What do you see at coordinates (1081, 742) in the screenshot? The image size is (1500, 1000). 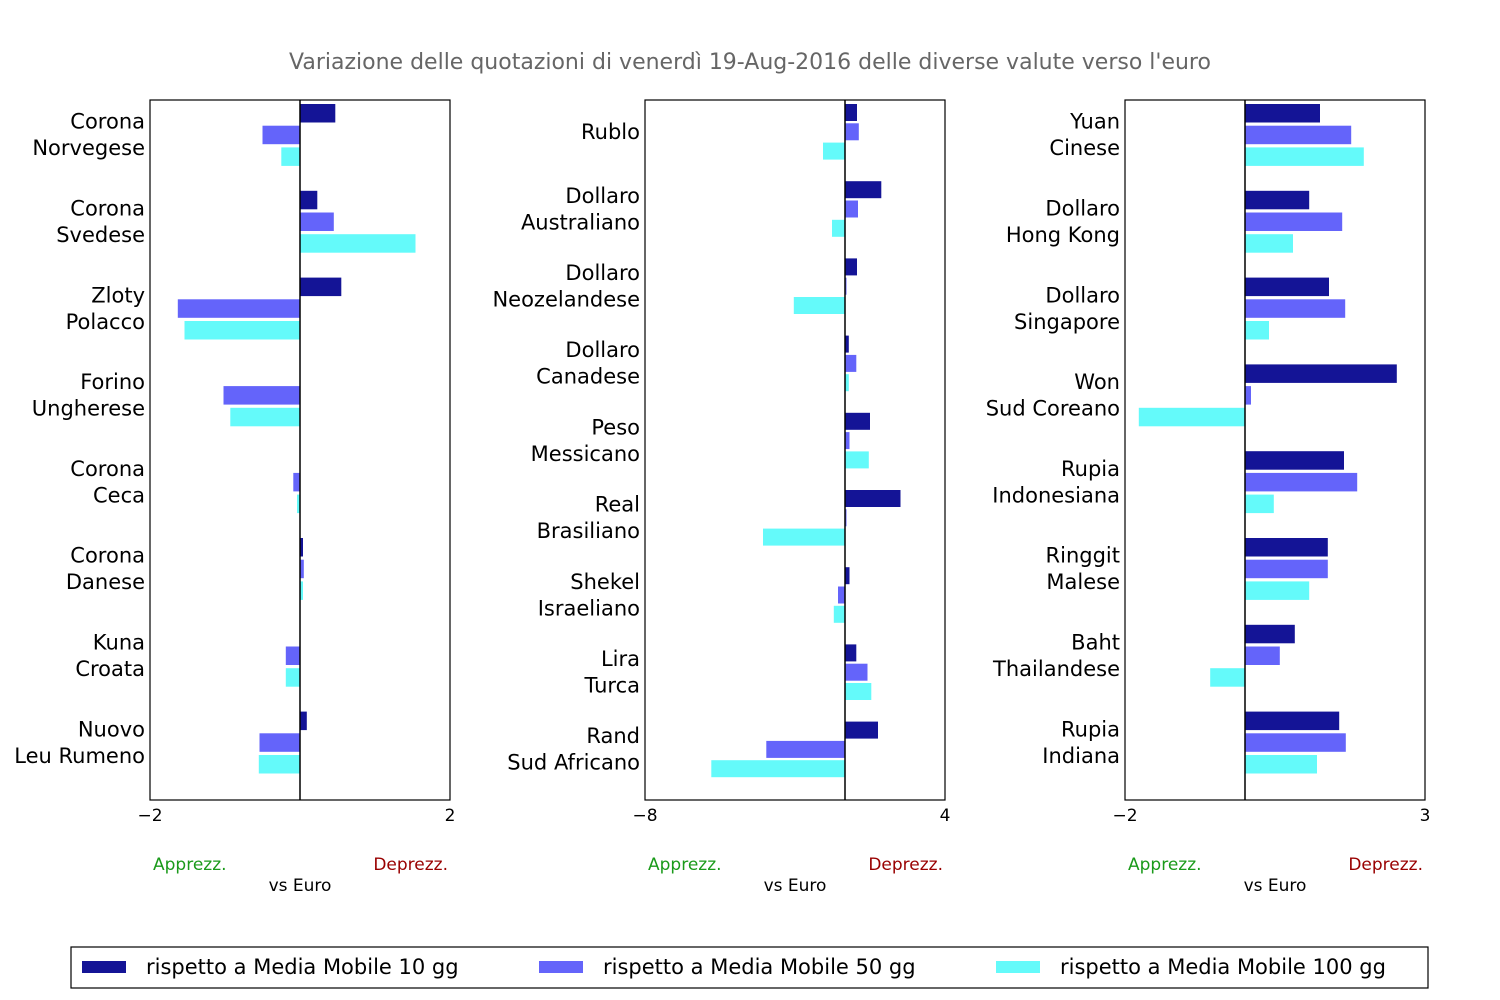 I see `category-label: Rupia Indiana` at bounding box center [1081, 742].